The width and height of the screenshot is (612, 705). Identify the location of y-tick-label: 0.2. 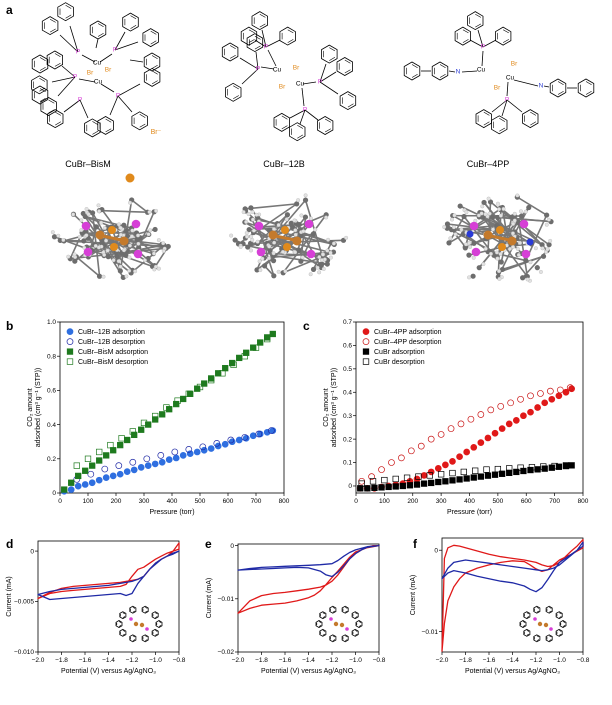
(51, 459).